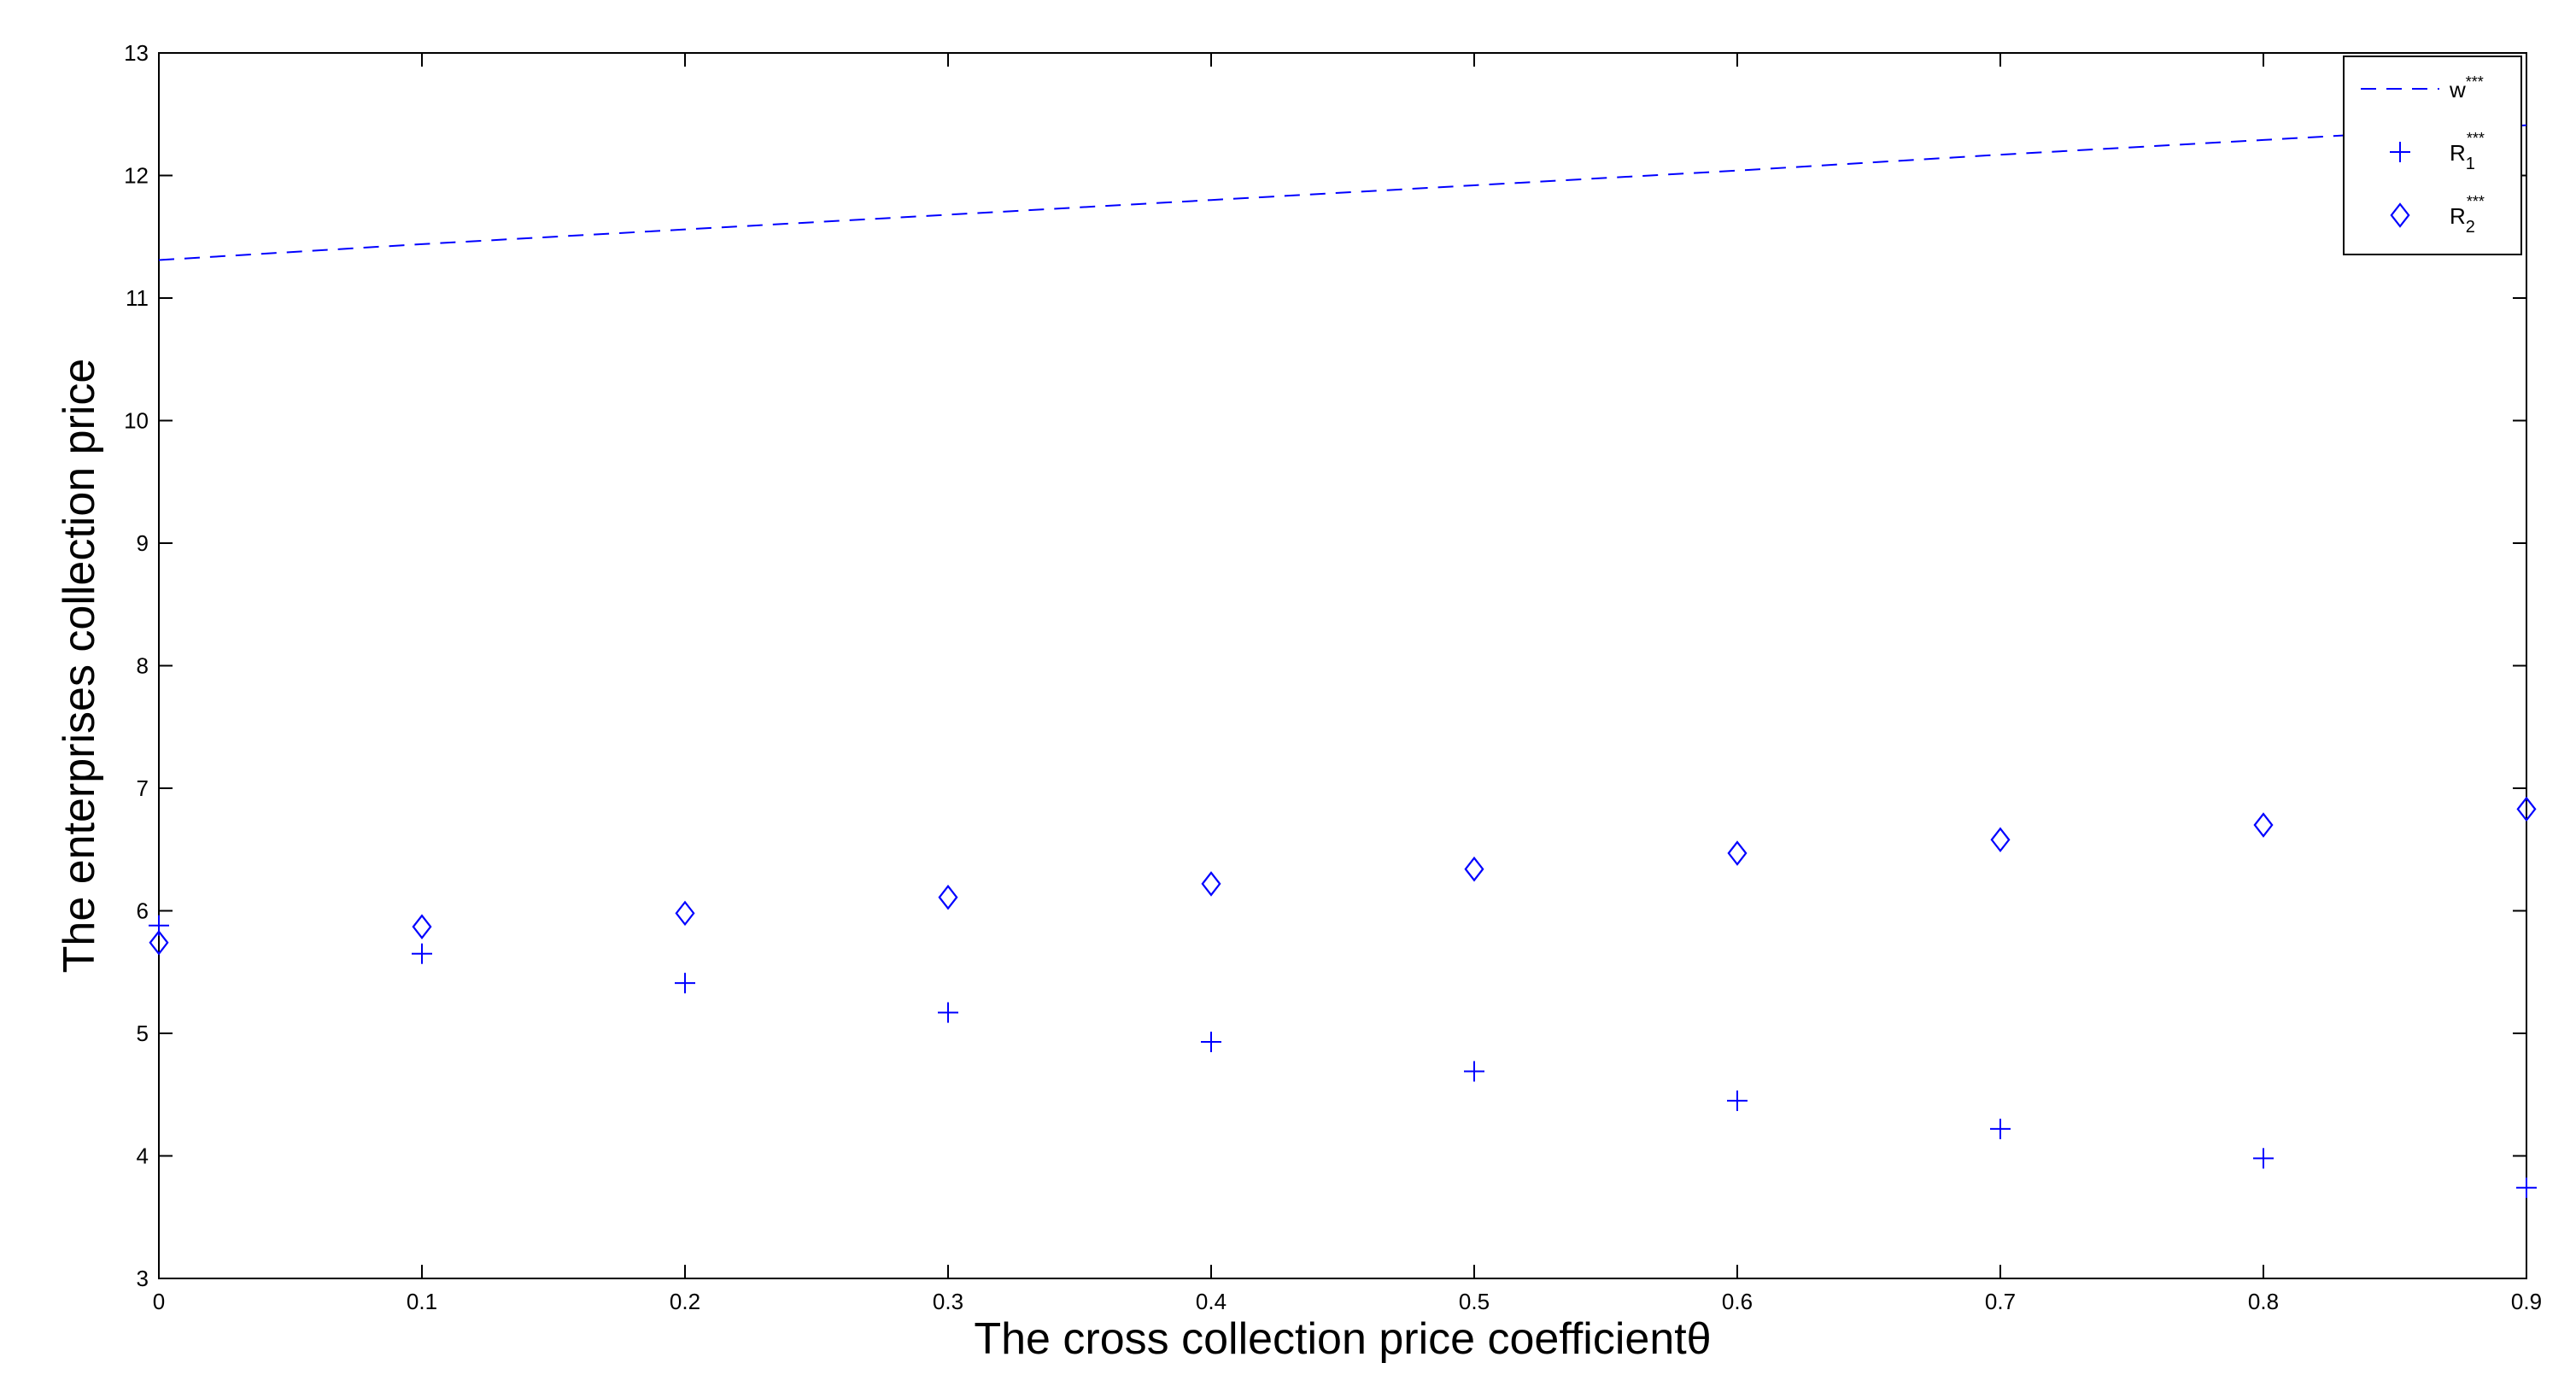 The height and width of the screenshot is (1398, 2576). I want to click on legend-label: w***, so click(2466, 87).